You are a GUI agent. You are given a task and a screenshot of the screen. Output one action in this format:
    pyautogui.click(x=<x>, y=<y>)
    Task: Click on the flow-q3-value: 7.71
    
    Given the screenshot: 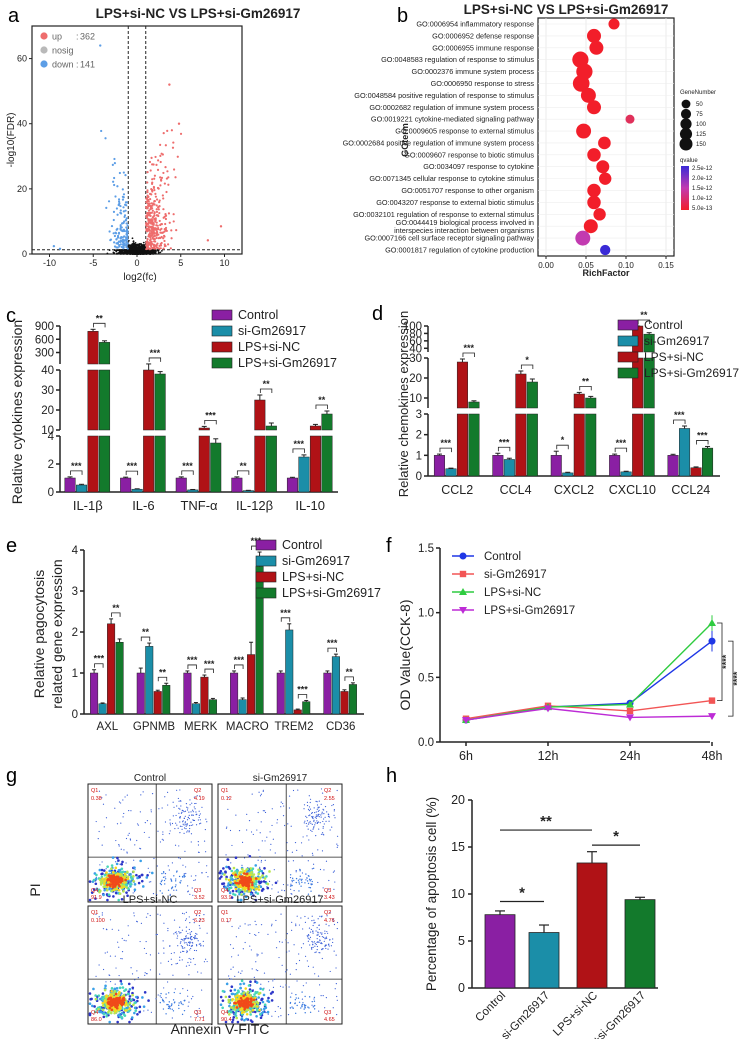 What is the action you would take?
    pyautogui.click(x=199, y=1020)
    